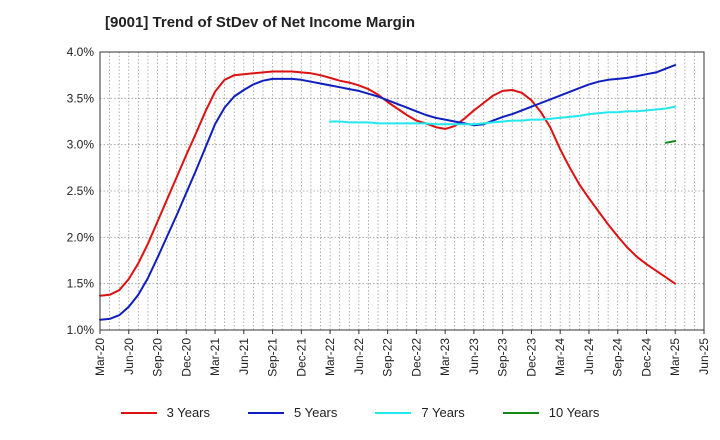 The height and width of the screenshot is (440, 720). What do you see at coordinates (244, 356) in the screenshot?
I see `x-tick-label: Jun-21` at bounding box center [244, 356].